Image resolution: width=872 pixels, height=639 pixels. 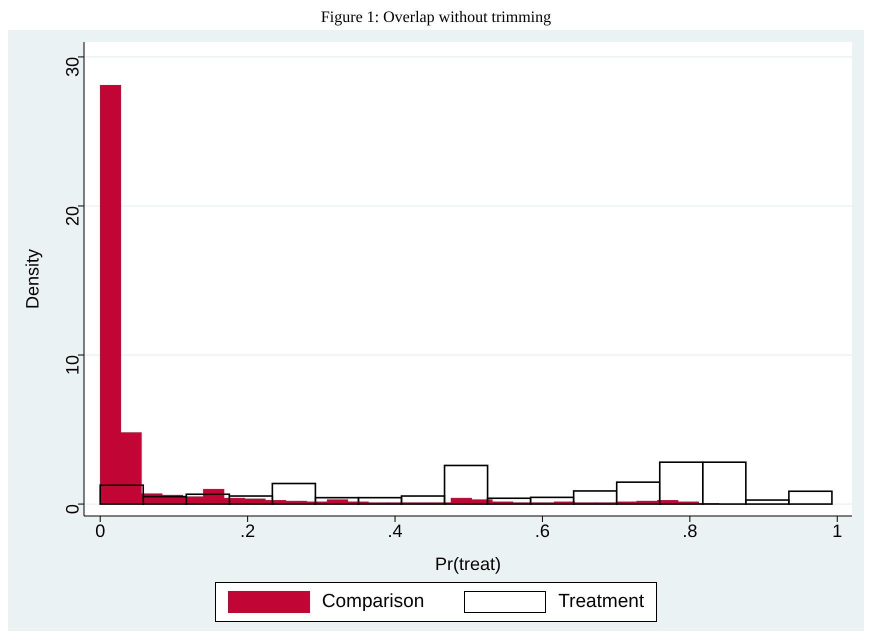 What do you see at coordinates (72, 509) in the screenshot?
I see `y-tick-label: 0` at bounding box center [72, 509].